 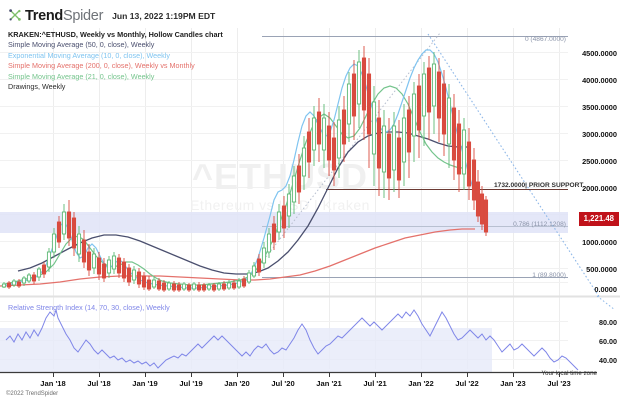 I want to click on x-axis-label-jan21: Jan '21, so click(x=329, y=383).